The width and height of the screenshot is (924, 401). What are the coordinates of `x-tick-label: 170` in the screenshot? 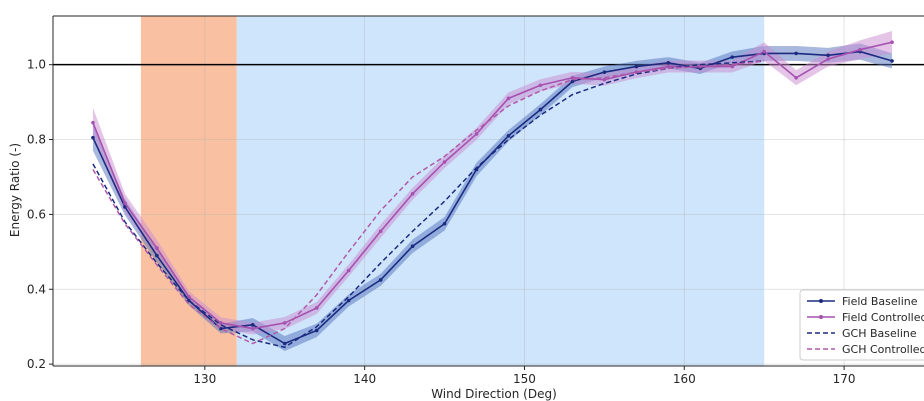 It's located at (844, 379).